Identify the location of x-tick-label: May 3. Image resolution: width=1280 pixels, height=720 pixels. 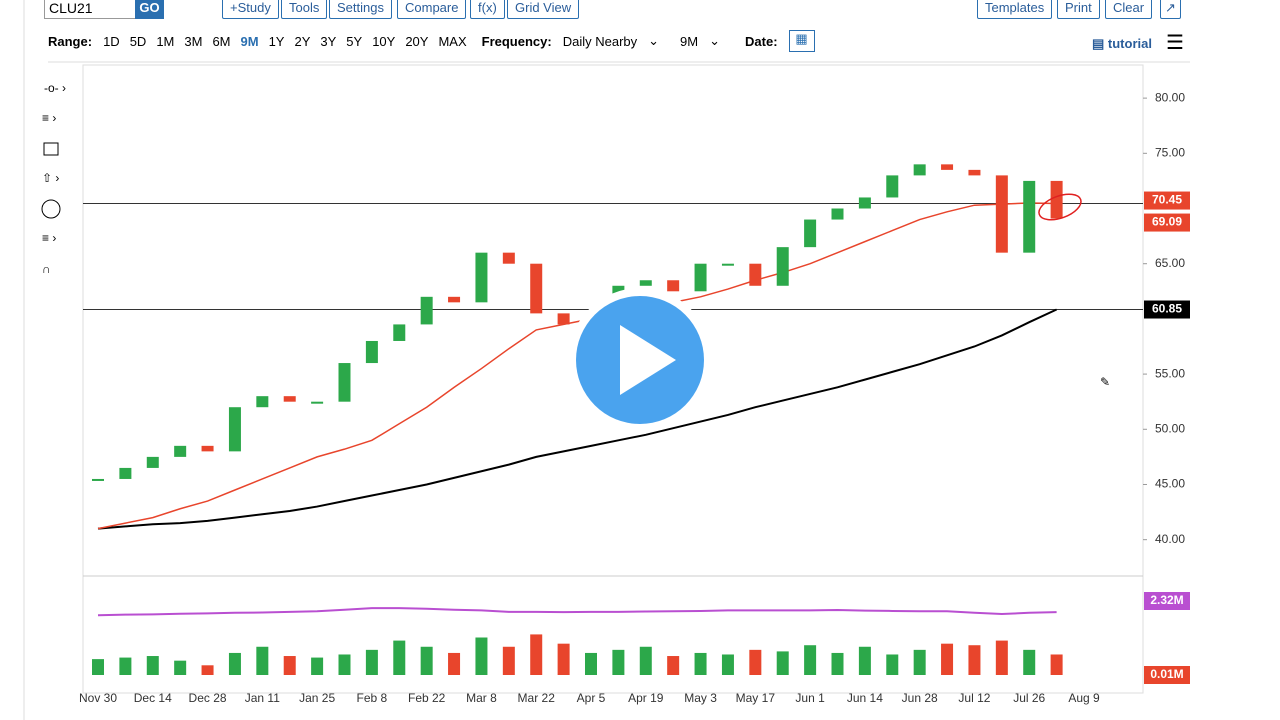
(700, 698).